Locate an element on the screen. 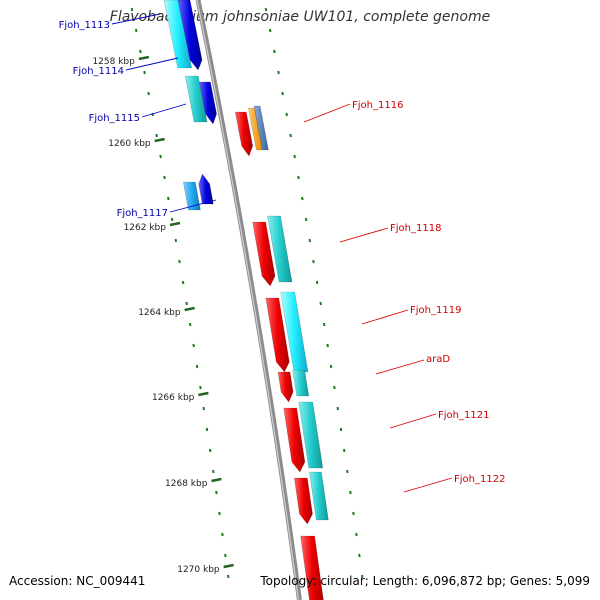  gene-label-left: Fjoh_1113 is located at coordinates (84, 25).